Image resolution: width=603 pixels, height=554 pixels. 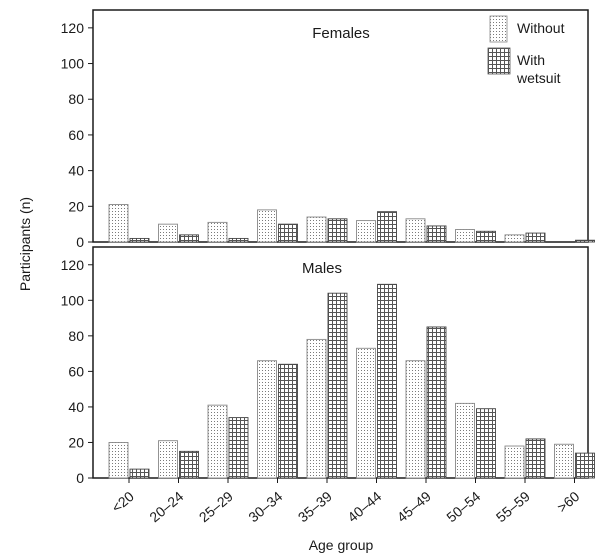 What do you see at coordinates (513, 506) in the screenshot?
I see `x-tick-label: 55–59` at bounding box center [513, 506].